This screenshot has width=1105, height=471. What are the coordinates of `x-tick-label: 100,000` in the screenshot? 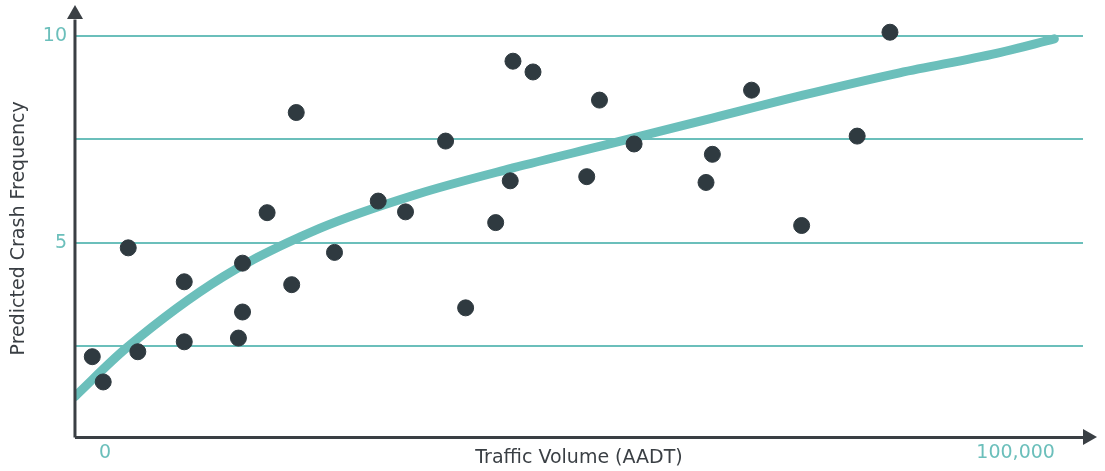 It's located at (1015, 450).